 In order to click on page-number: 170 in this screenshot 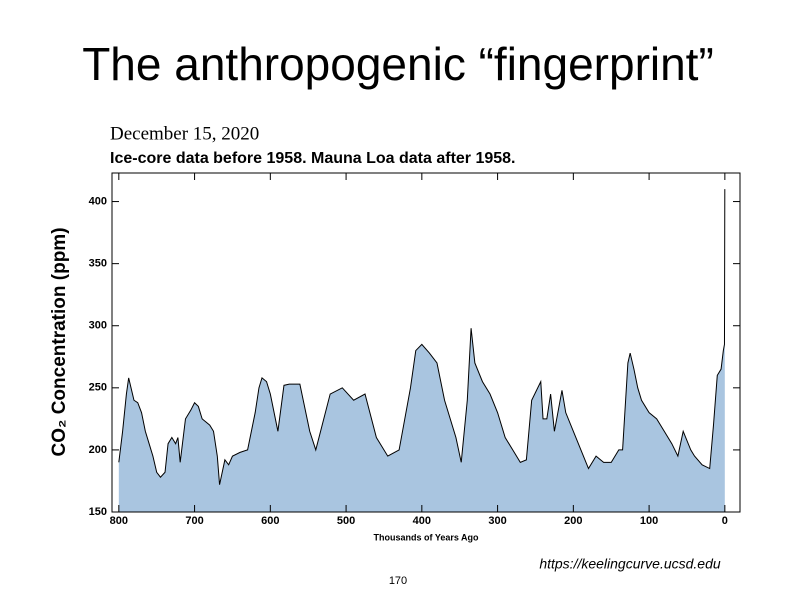, I will do `click(398, 581)`.